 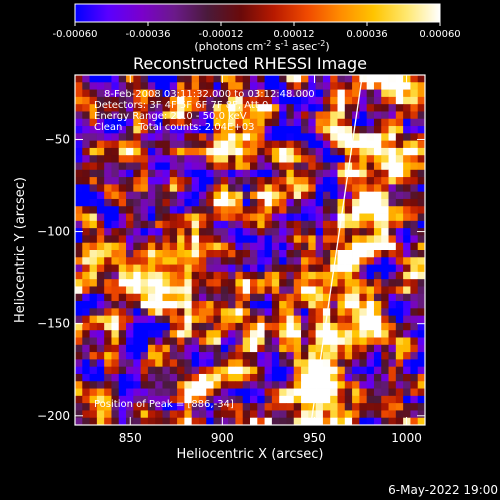 What do you see at coordinates (209, 94) in the screenshot?
I see `annotation-time-range: 8-Feb-2008 03:11:32.000 to 03:12:48.000` at bounding box center [209, 94].